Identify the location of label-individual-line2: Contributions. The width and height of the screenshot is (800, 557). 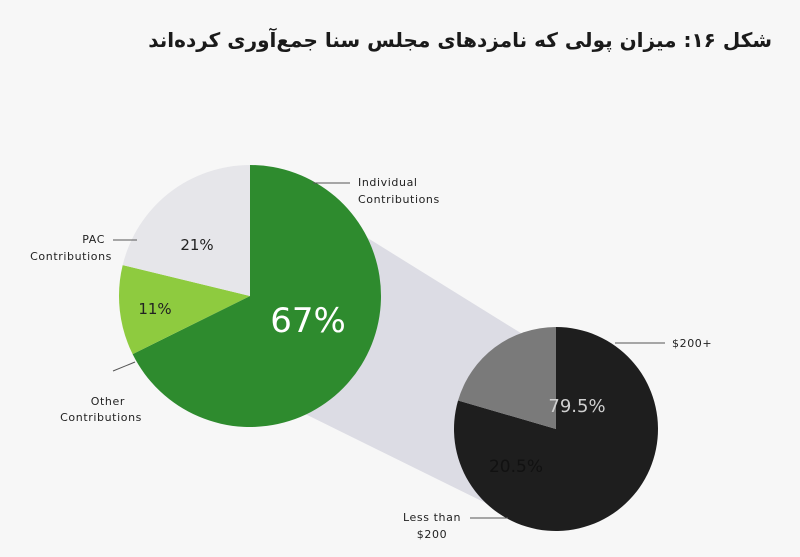
(399, 199).